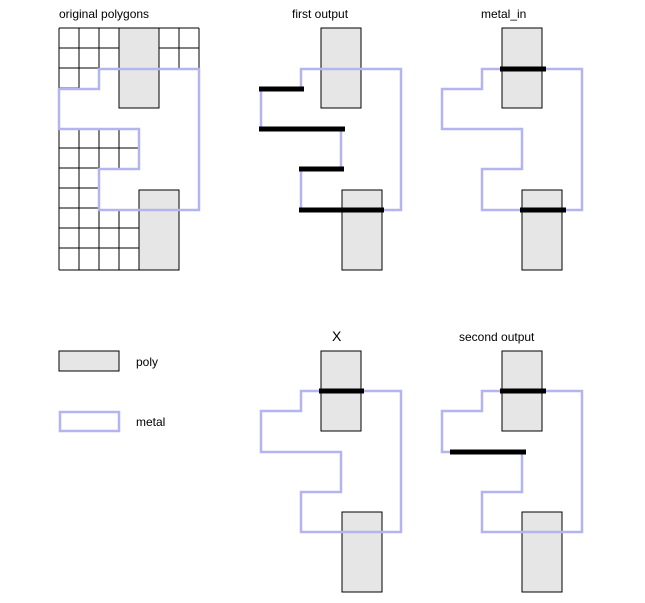 This screenshot has width=645, height=603. What do you see at coordinates (89, 421) in the screenshot?
I see `metal-swatch-icon` at bounding box center [89, 421].